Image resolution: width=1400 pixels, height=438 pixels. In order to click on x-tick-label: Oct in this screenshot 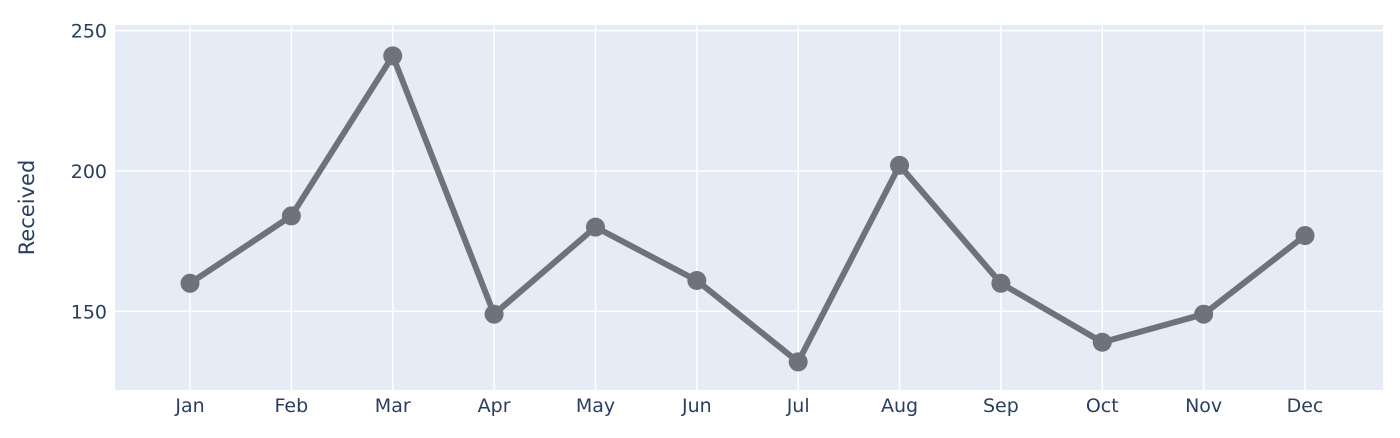, I will do `click(1102, 406)`.